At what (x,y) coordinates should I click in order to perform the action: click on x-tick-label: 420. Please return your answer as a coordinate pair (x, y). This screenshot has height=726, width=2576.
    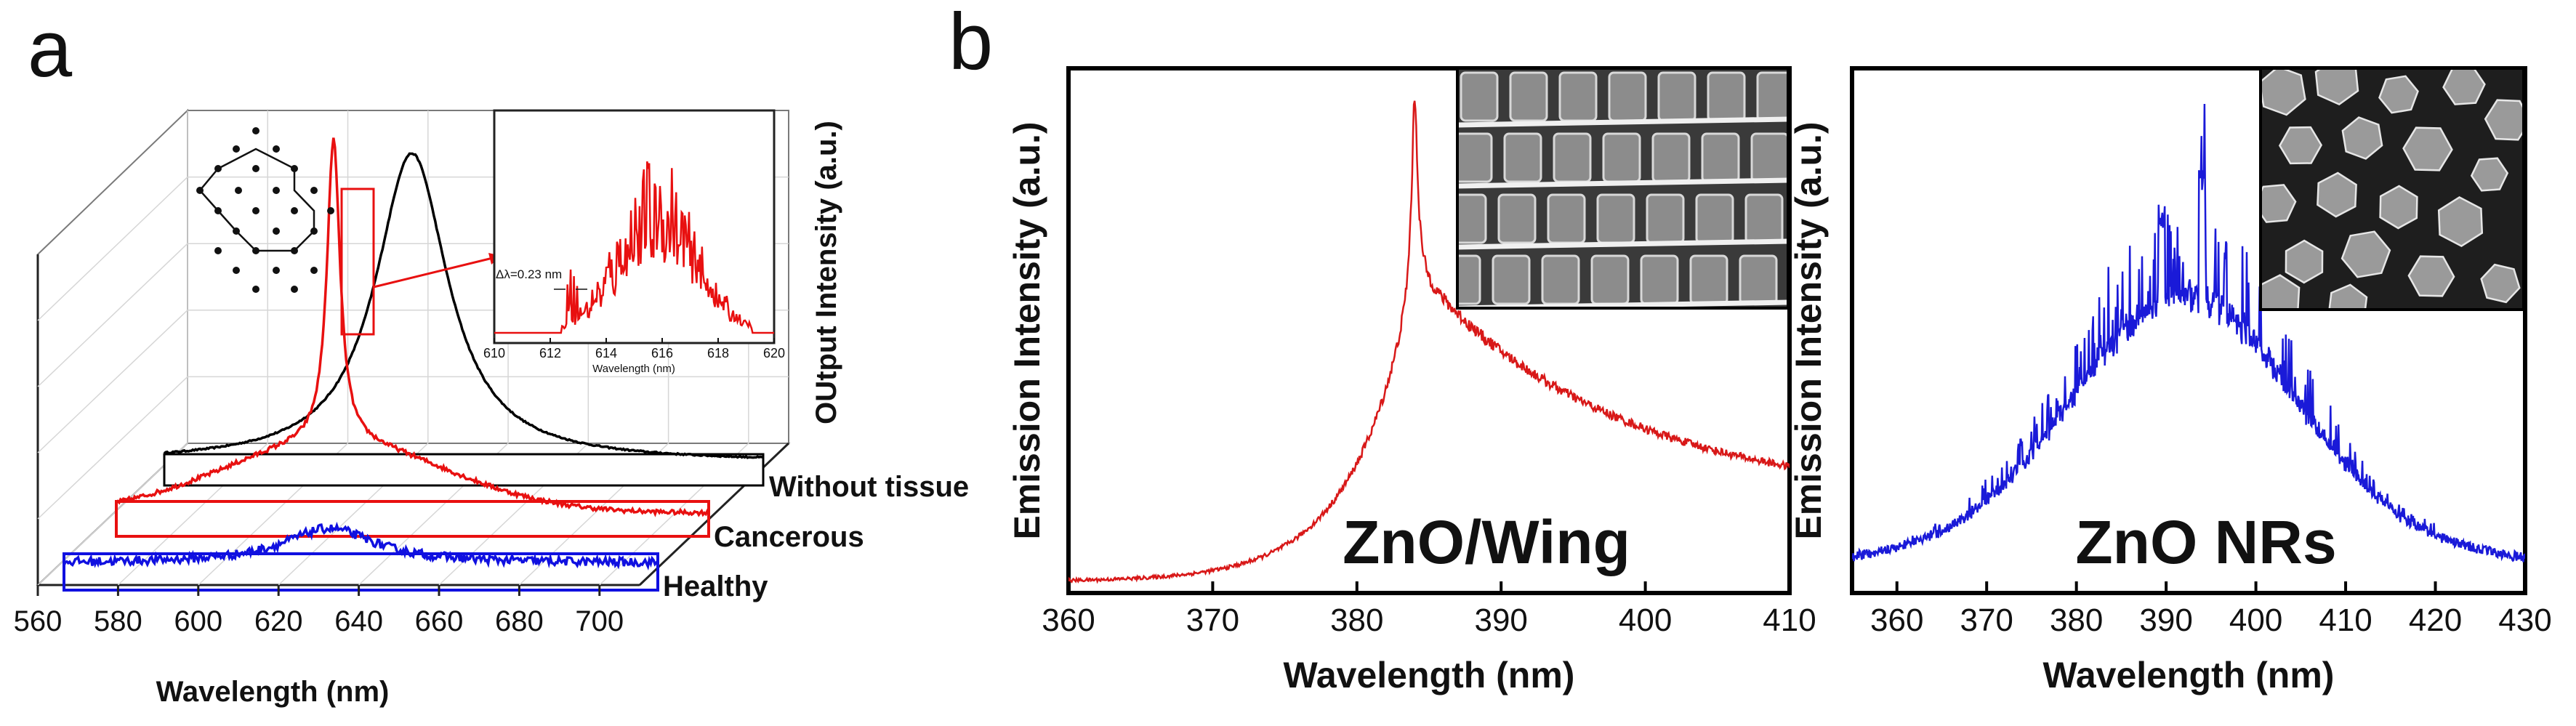
    Looking at the image, I should click on (2435, 620).